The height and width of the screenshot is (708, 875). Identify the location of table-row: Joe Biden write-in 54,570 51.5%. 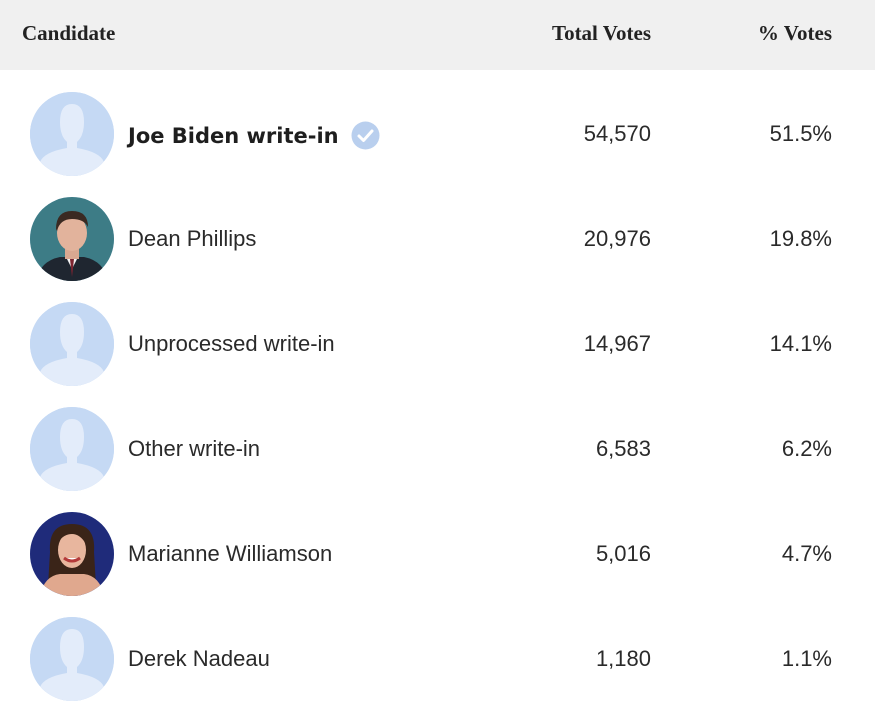
(437, 123).